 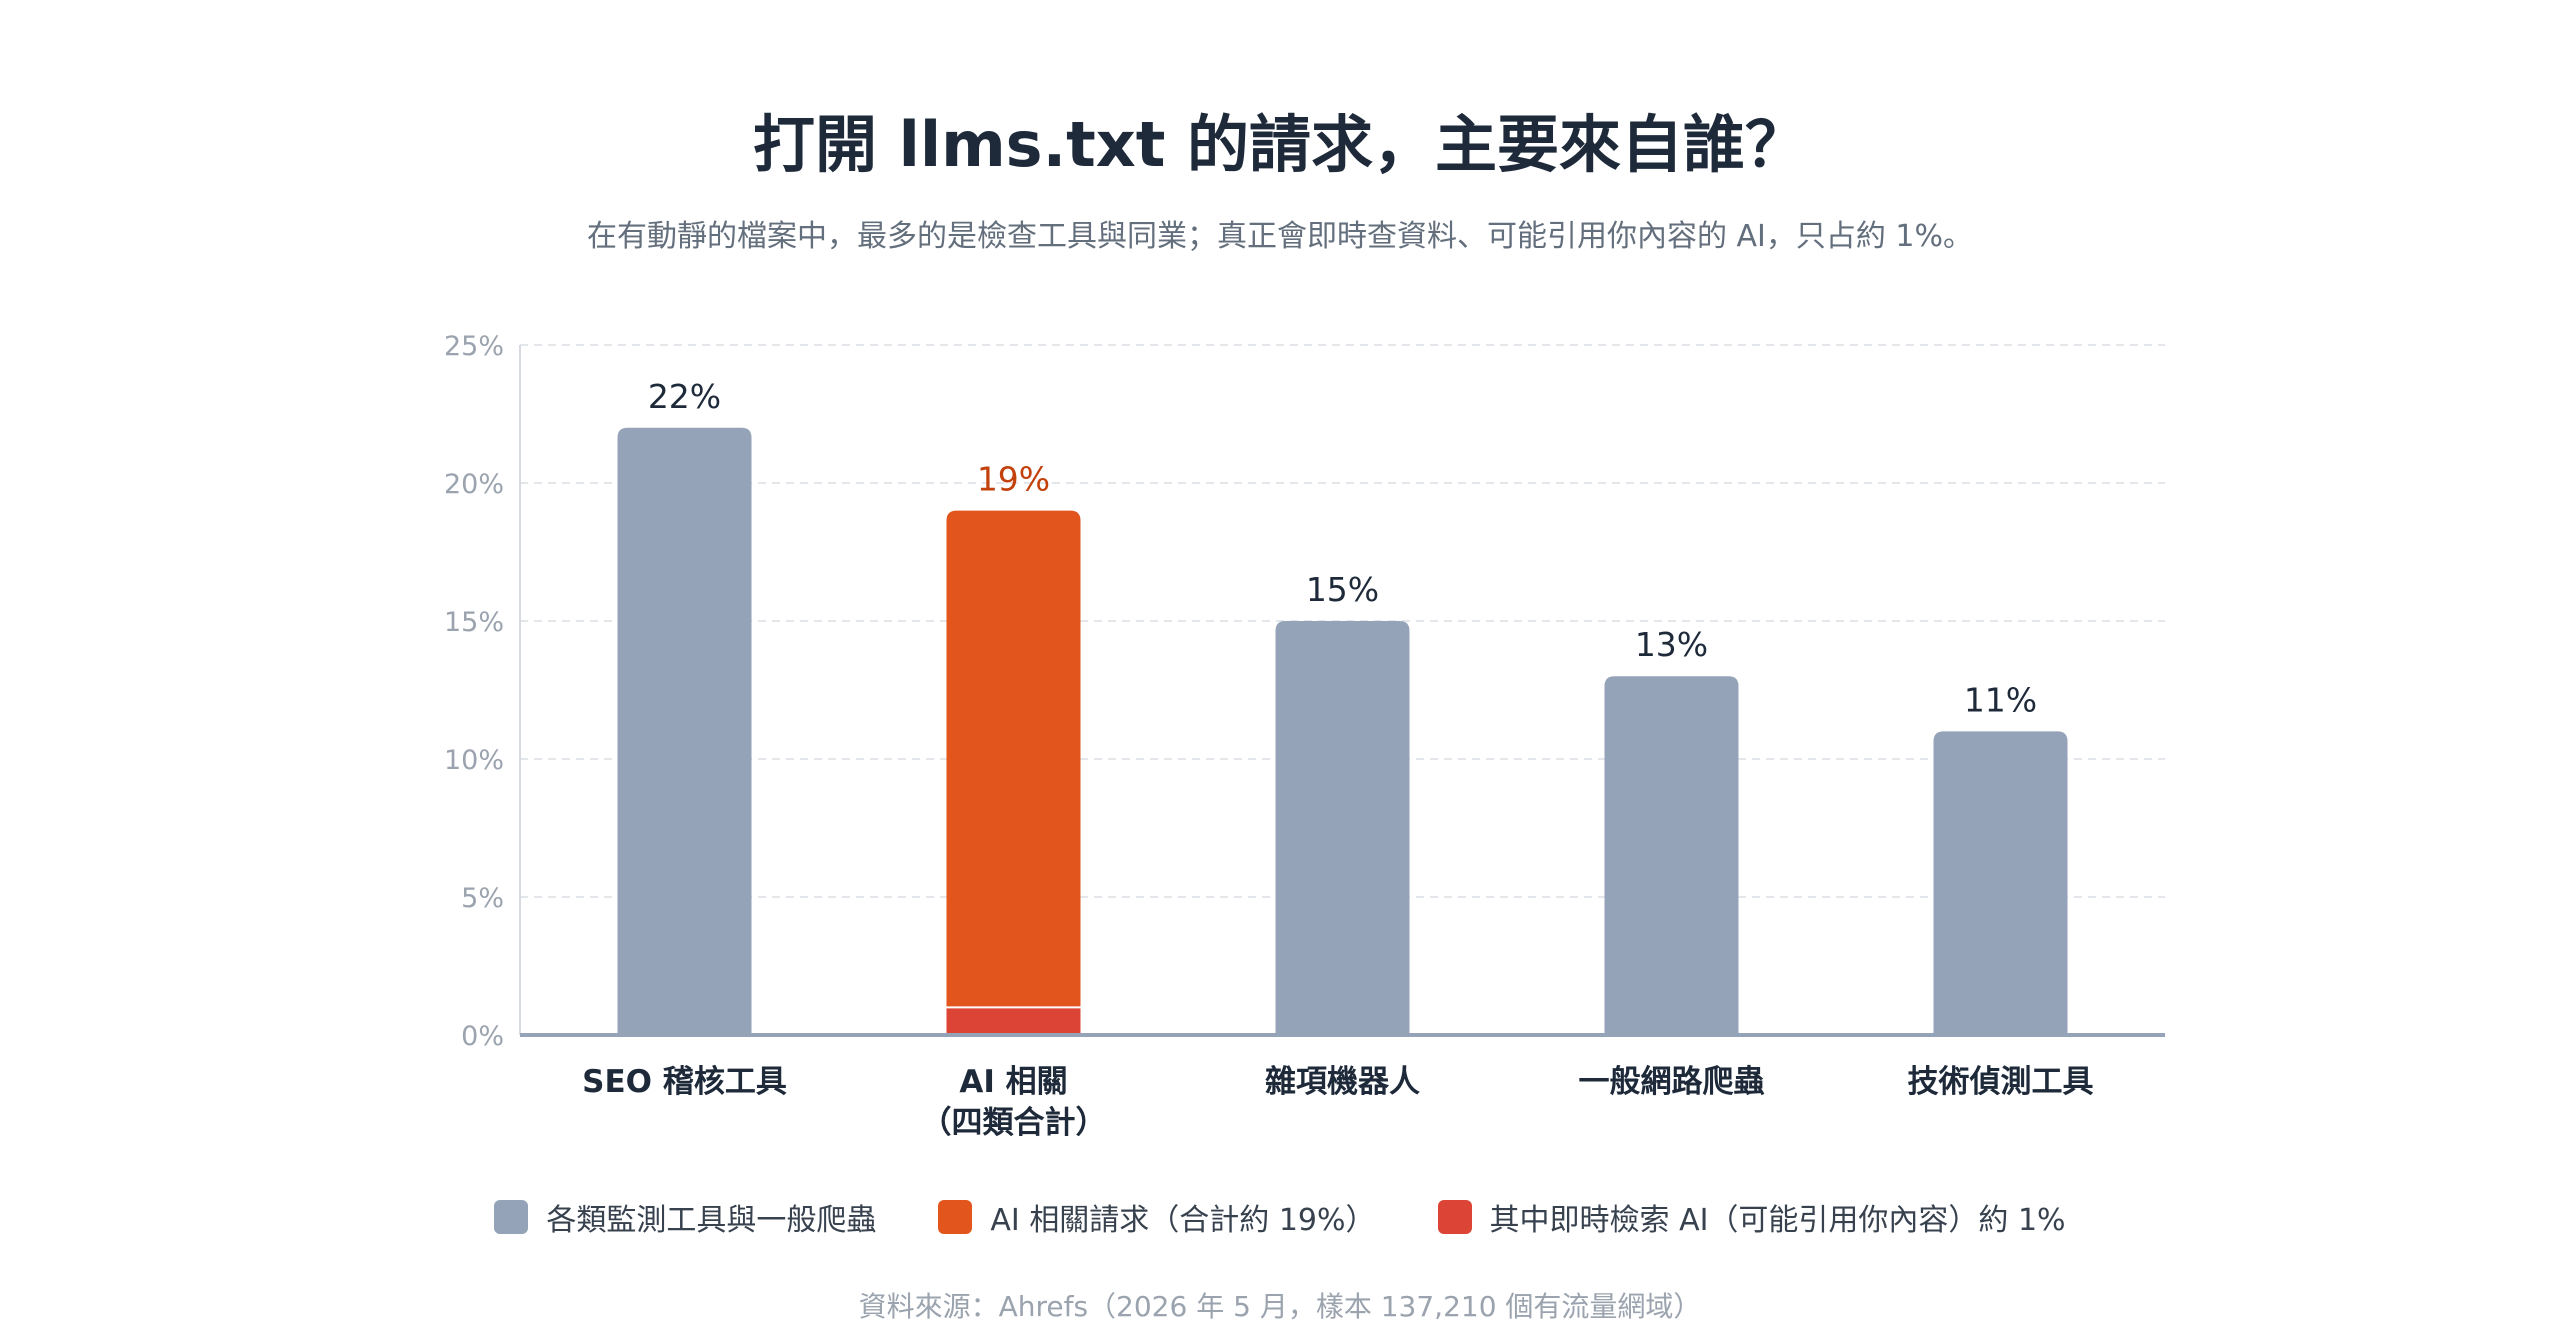 I want to click on y-tick-label: 10%, so click(x=474, y=760).